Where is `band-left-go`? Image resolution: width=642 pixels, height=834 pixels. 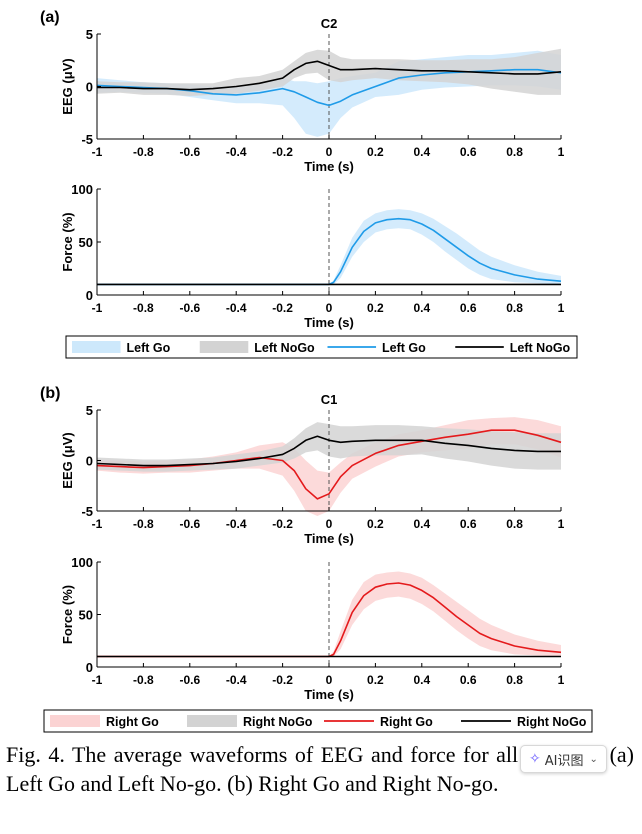
band-left-go is located at coordinates (329, 247).